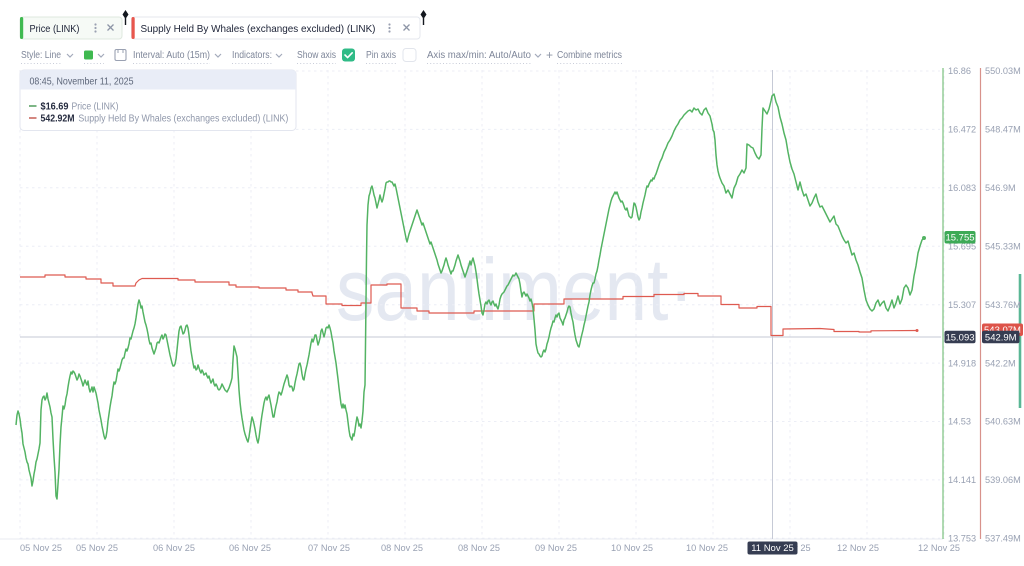 This screenshot has width=1024, height=566. Describe the element at coordinates (772, 548) in the screenshot. I see `svg-text: 11 Nov 25` at that location.